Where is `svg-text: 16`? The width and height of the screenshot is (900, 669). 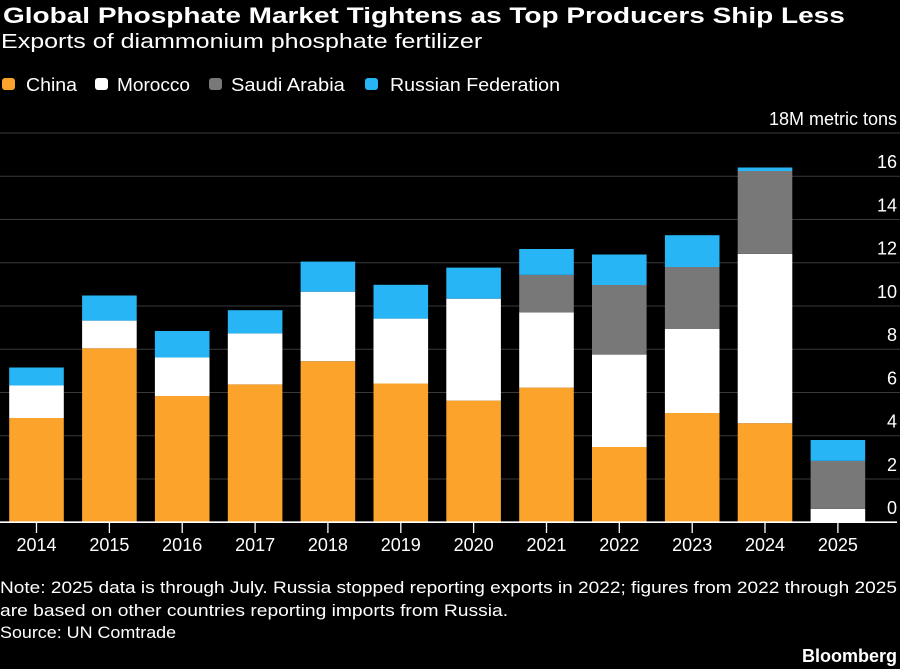 svg-text: 16 is located at coordinates (887, 162).